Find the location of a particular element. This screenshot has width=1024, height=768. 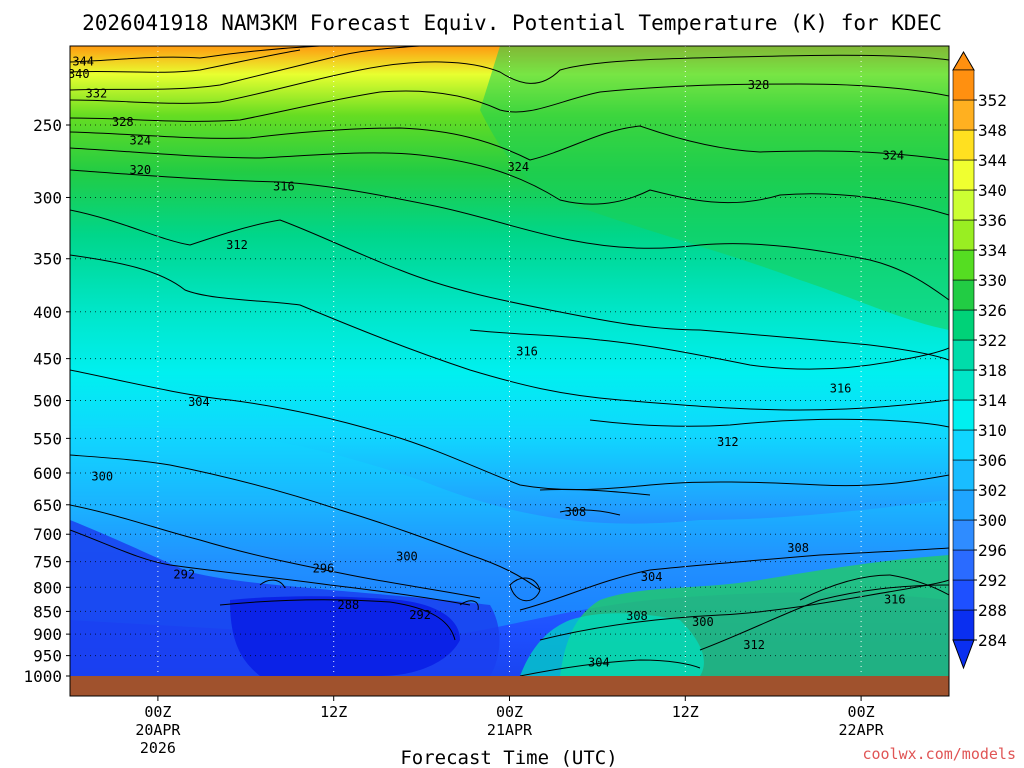

colorbar-label: 334 is located at coordinates (992, 250).